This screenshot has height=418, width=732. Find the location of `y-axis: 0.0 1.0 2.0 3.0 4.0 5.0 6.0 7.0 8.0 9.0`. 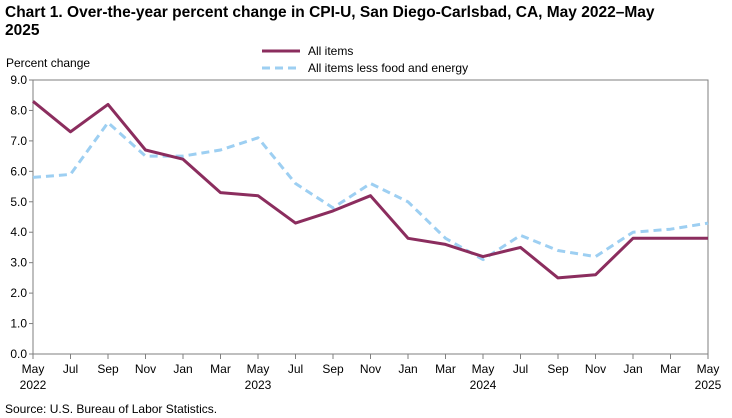

y-axis: 0.0 1.0 2.0 3.0 4.0 5.0 6.0 7.0 8.0 9.0 is located at coordinates (21, 217).